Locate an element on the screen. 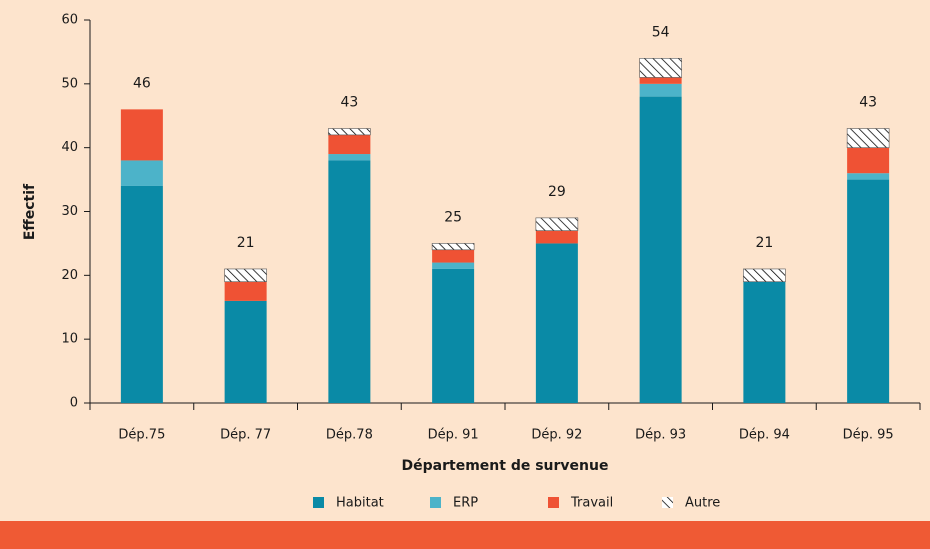 This screenshot has width=930, height=549. x-tick-label: Dép. 91 is located at coordinates (453, 435).